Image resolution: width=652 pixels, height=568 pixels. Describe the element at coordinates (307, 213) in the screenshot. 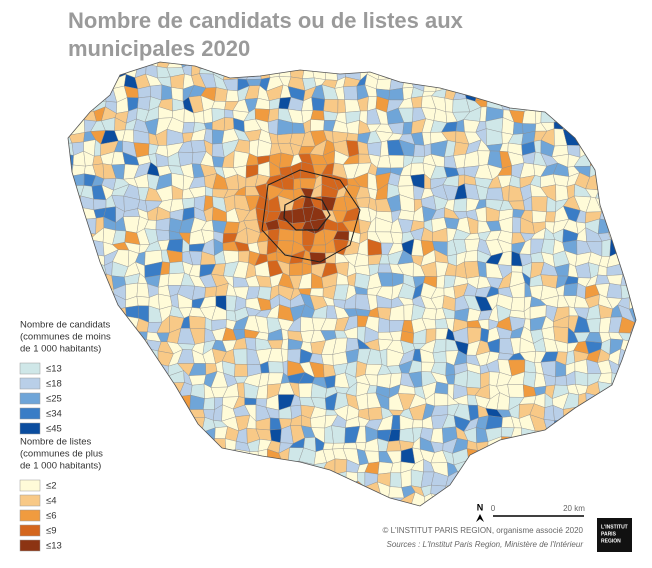

I see `paris-border` at that location.